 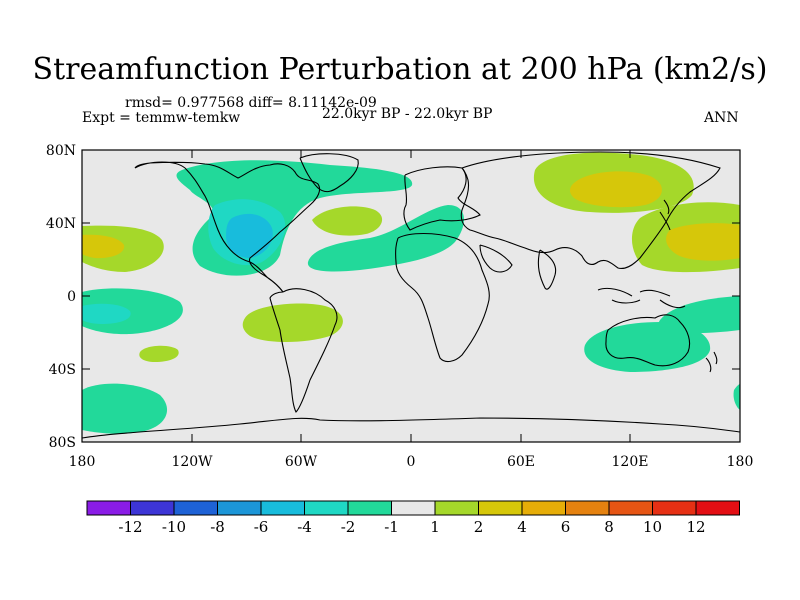 What do you see at coordinates (522, 527) in the screenshot?
I see `colorbar-label: 4` at bounding box center [522, 527].